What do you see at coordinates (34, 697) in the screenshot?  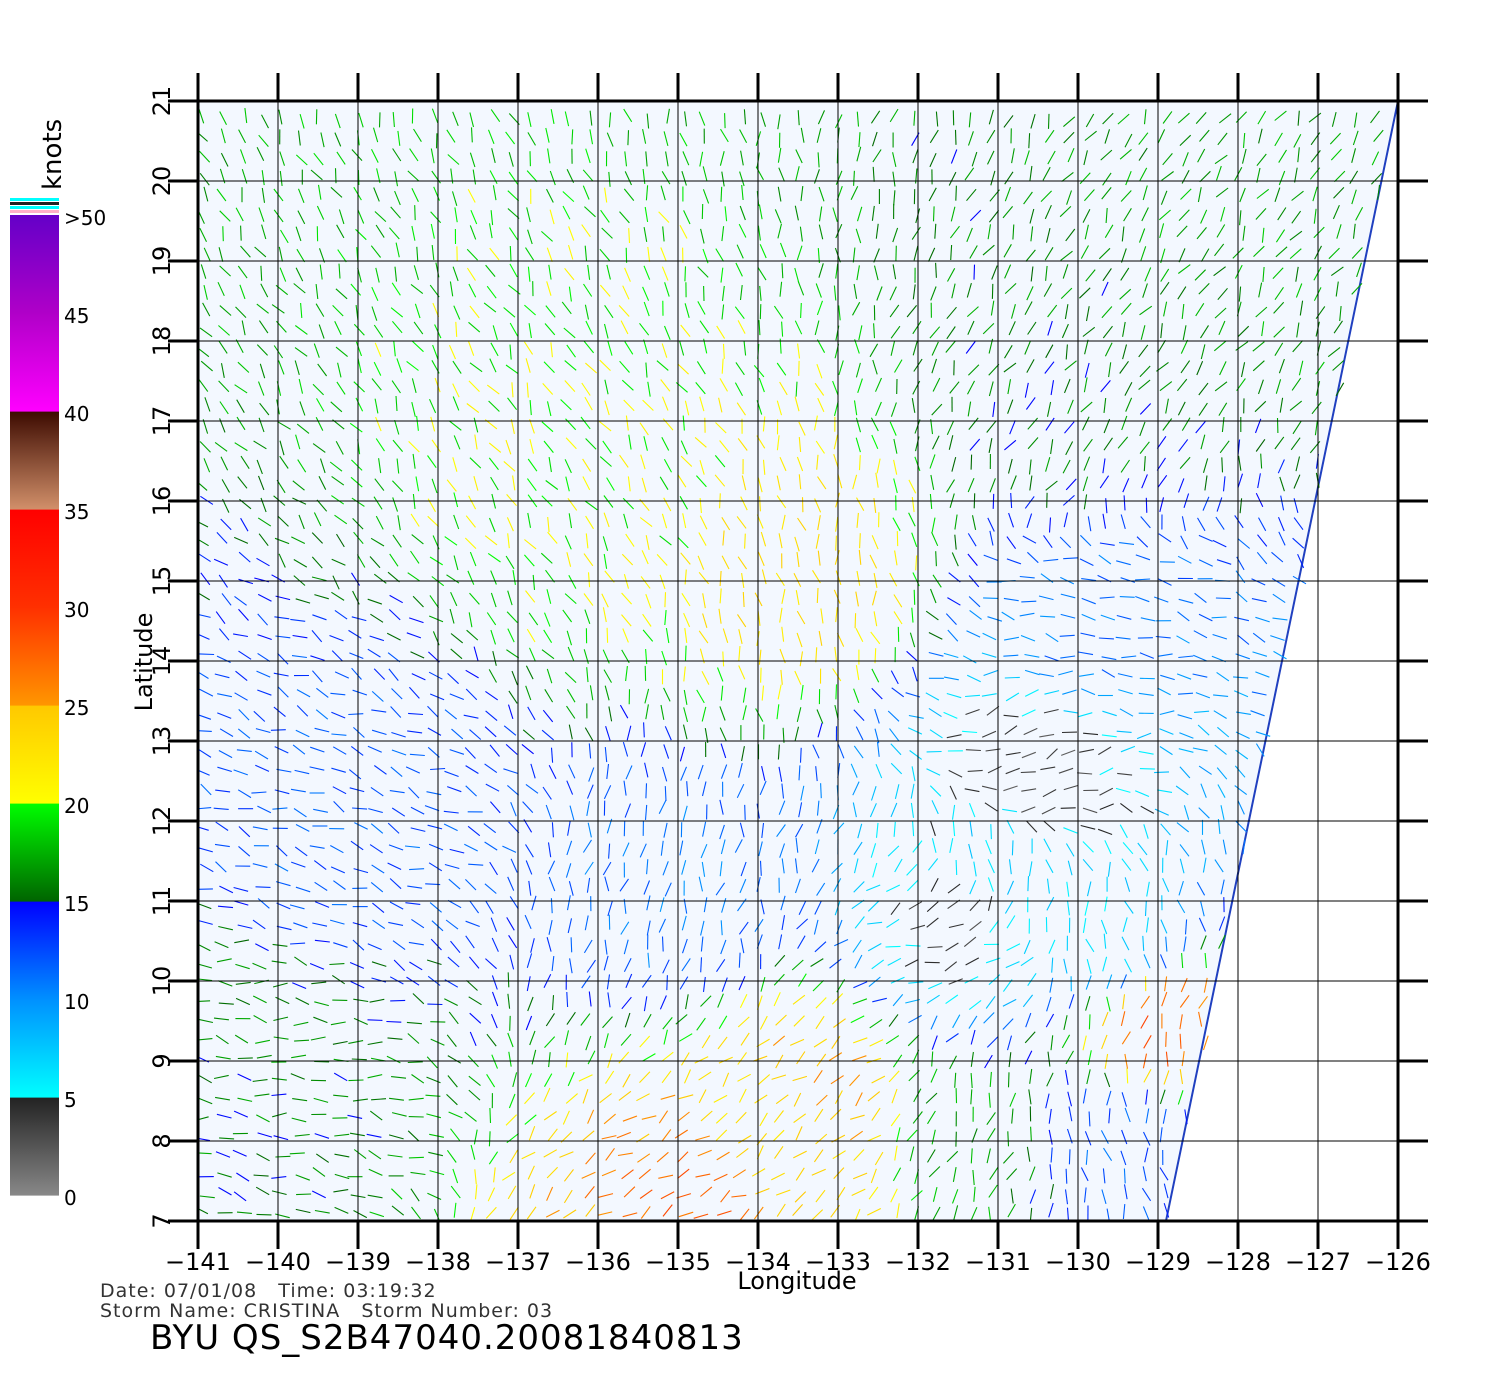 I see `colorbar-bands` at bounding box center [34, 697].